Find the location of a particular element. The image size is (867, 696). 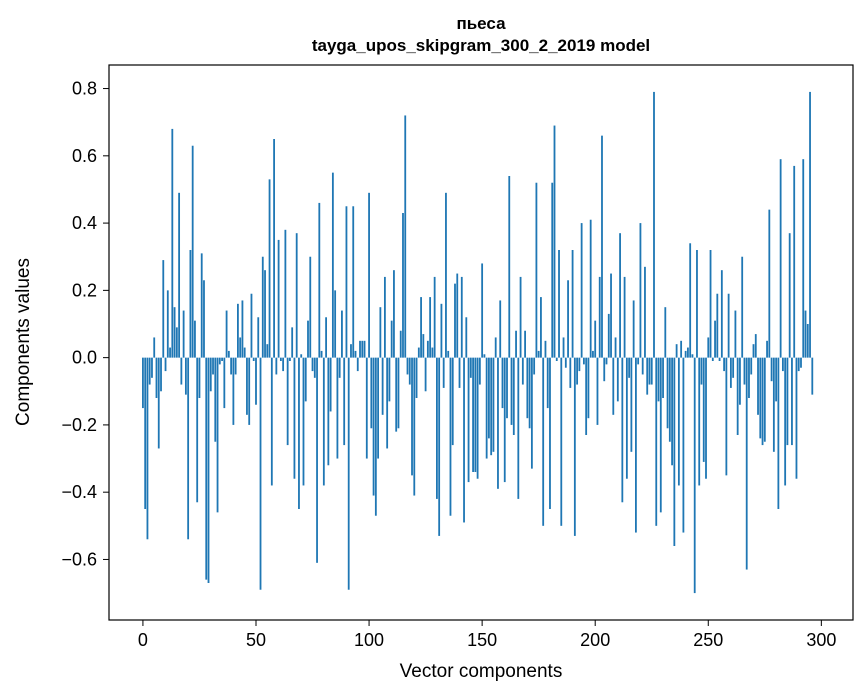

x-tick-label: 0 is located at coordinates (143, 640).